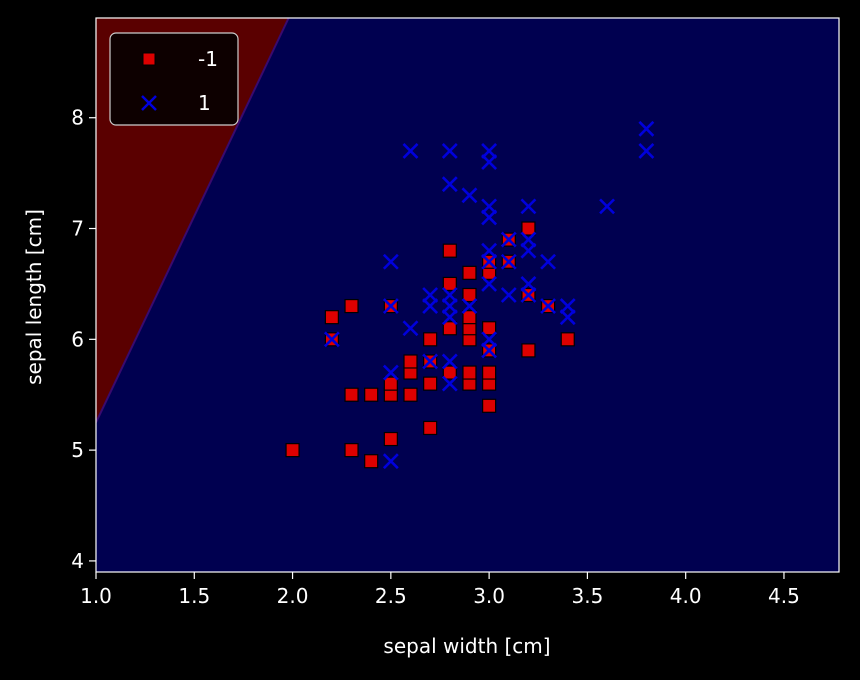 The height and width of the screenshot is (680, 860). What do you see at coordinates (149, 103) in the screenshot?
I see `legend-marker-x` at bounding box center [149, 103].